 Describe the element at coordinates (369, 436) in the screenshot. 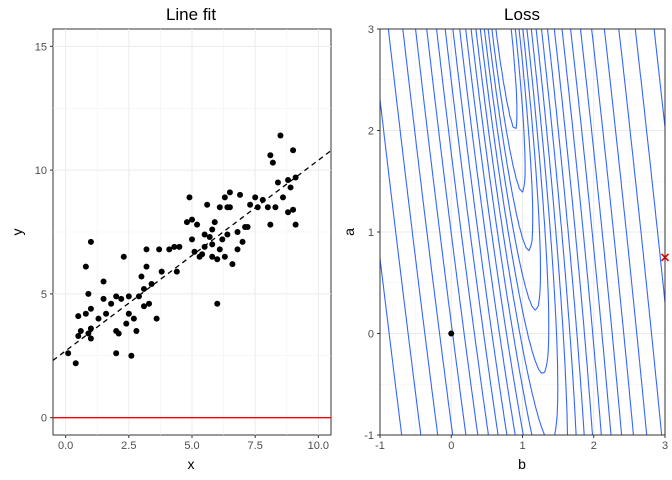

I see `loss-ytick-label: -1` at that location.